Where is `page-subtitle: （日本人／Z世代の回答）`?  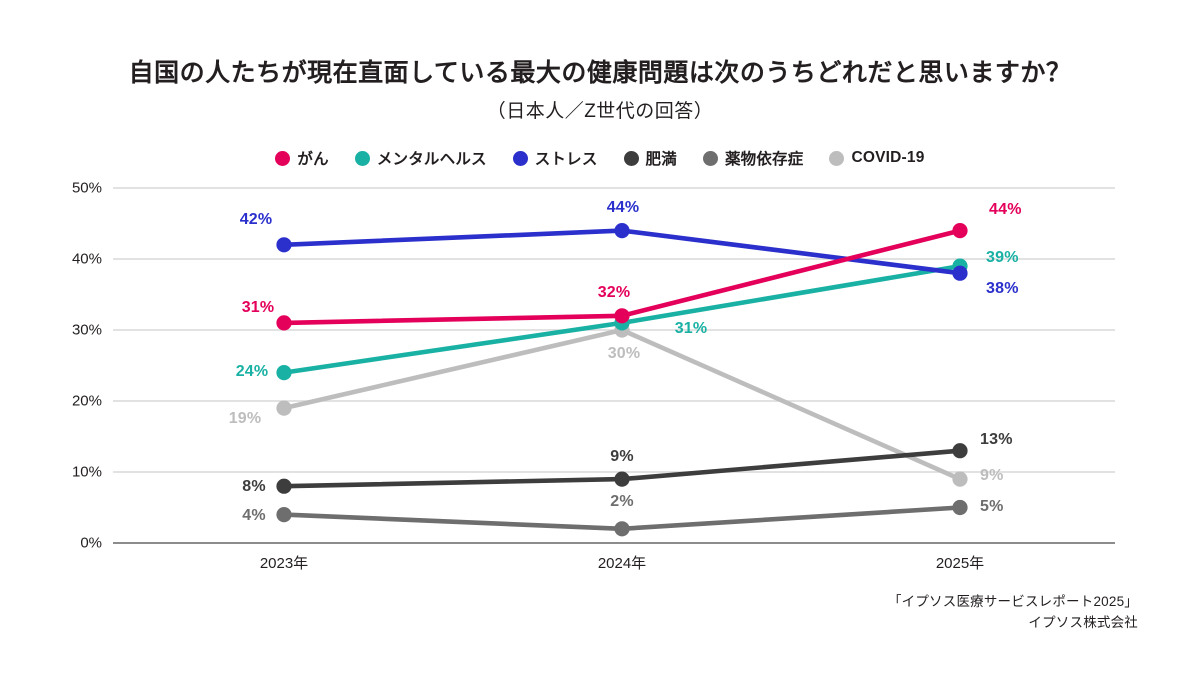 page-subtitle: （日本人／Z世代の回答） is located at coordinates (600, 112).